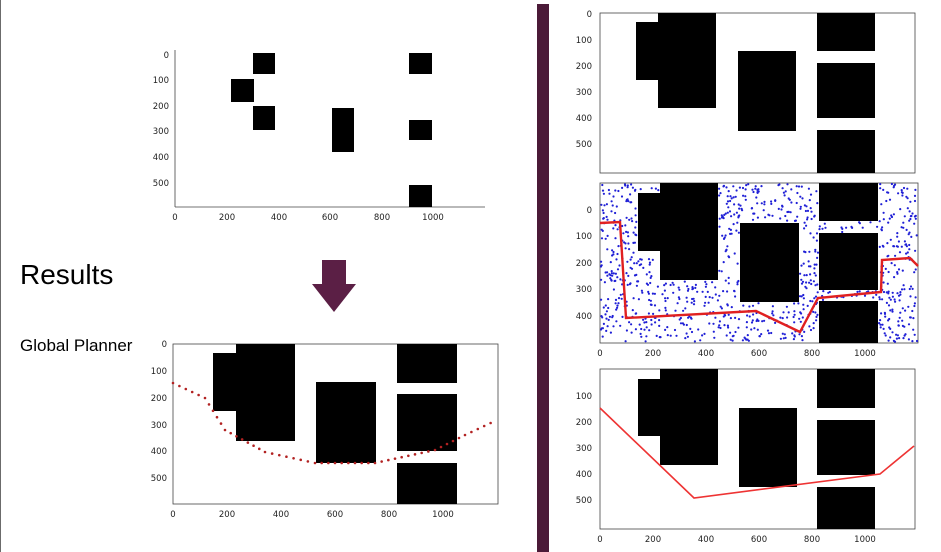 The height and width of the screenshot is (552, 941). Describe the element at coordinates (335, 515) in the screenshot. I see `x-tick-label: 600` at that location.